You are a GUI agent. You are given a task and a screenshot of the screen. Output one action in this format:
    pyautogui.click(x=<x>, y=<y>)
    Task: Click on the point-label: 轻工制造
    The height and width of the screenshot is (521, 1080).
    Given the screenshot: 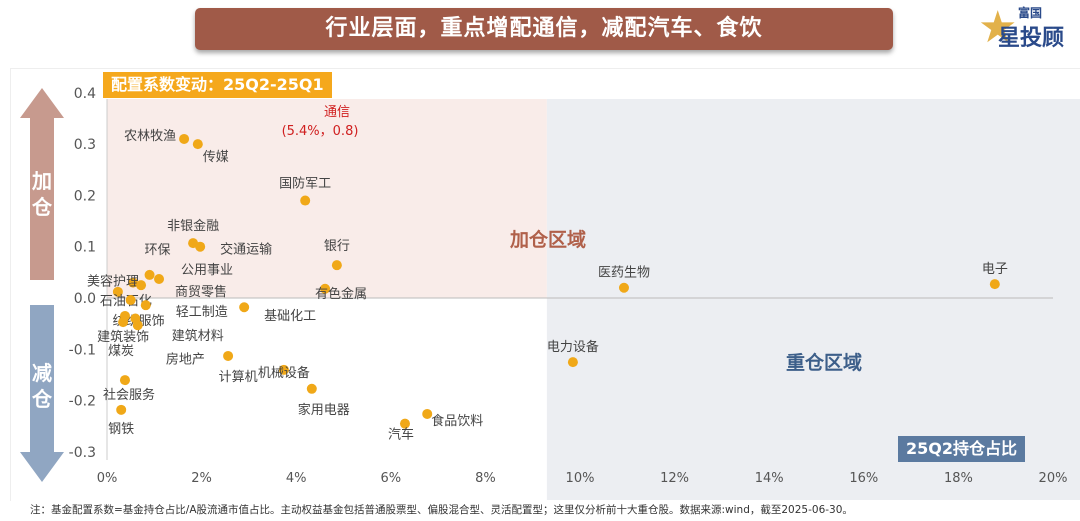 What is the action you would take?
    pyautogui.click(x=202, y=312)
    